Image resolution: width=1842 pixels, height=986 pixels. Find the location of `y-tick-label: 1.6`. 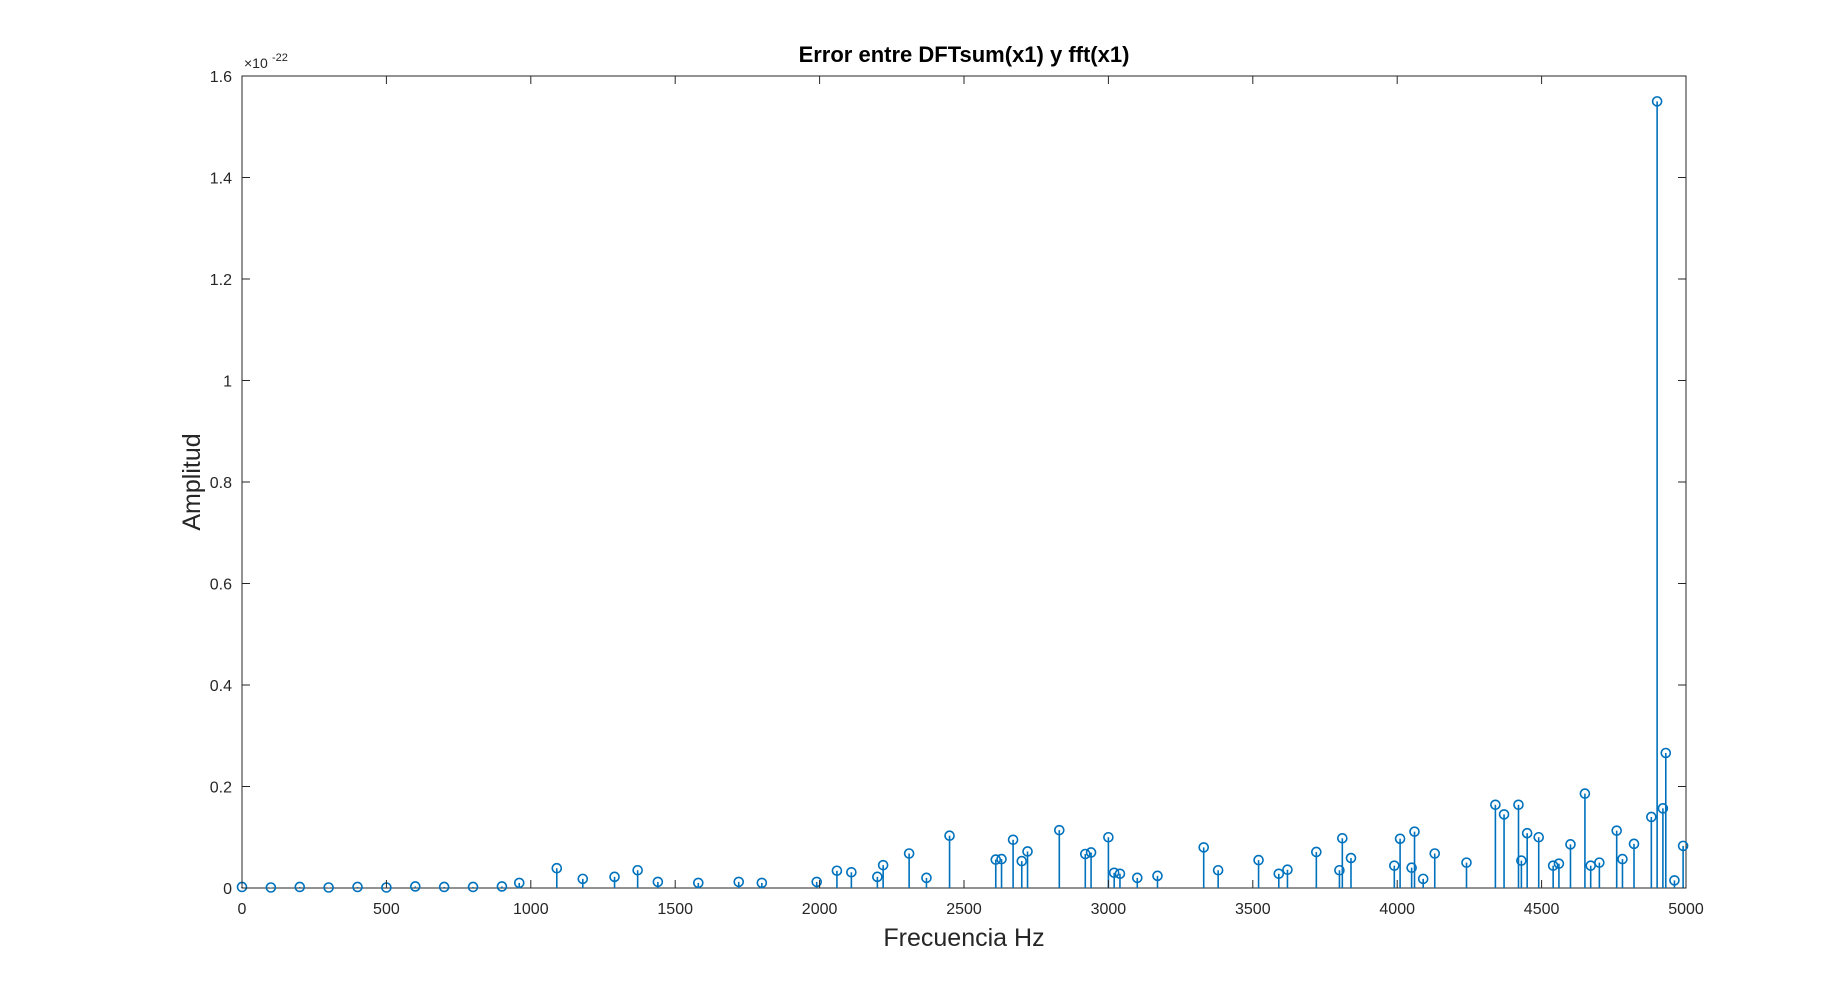

y-tick-label: 1.6 is located at coordinates (221, 77).